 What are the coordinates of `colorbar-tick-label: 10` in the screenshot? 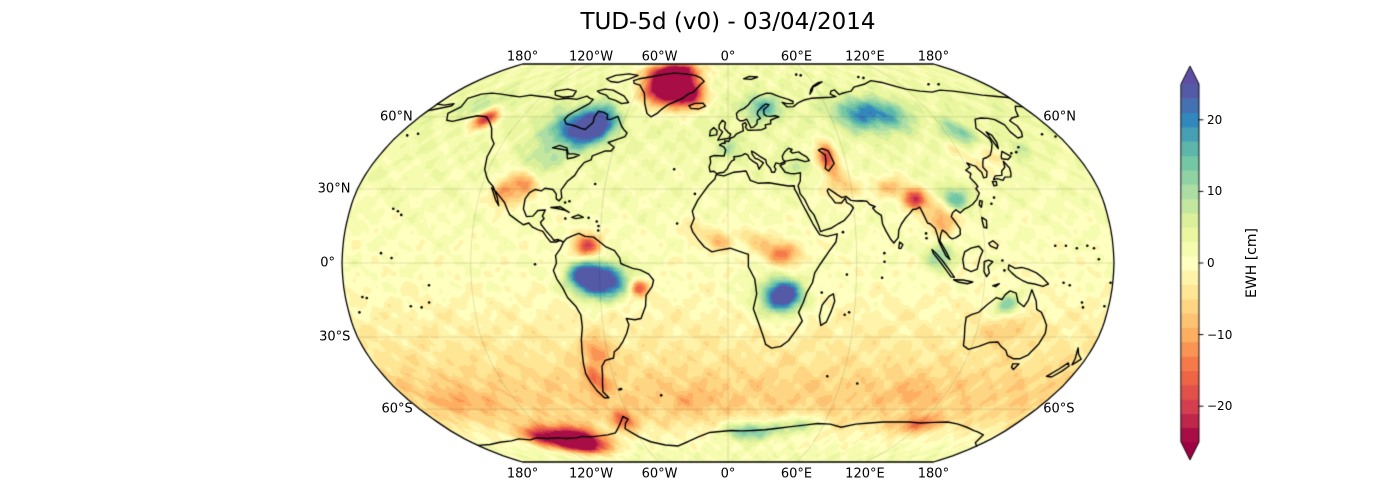 It's located at (1215, 191).